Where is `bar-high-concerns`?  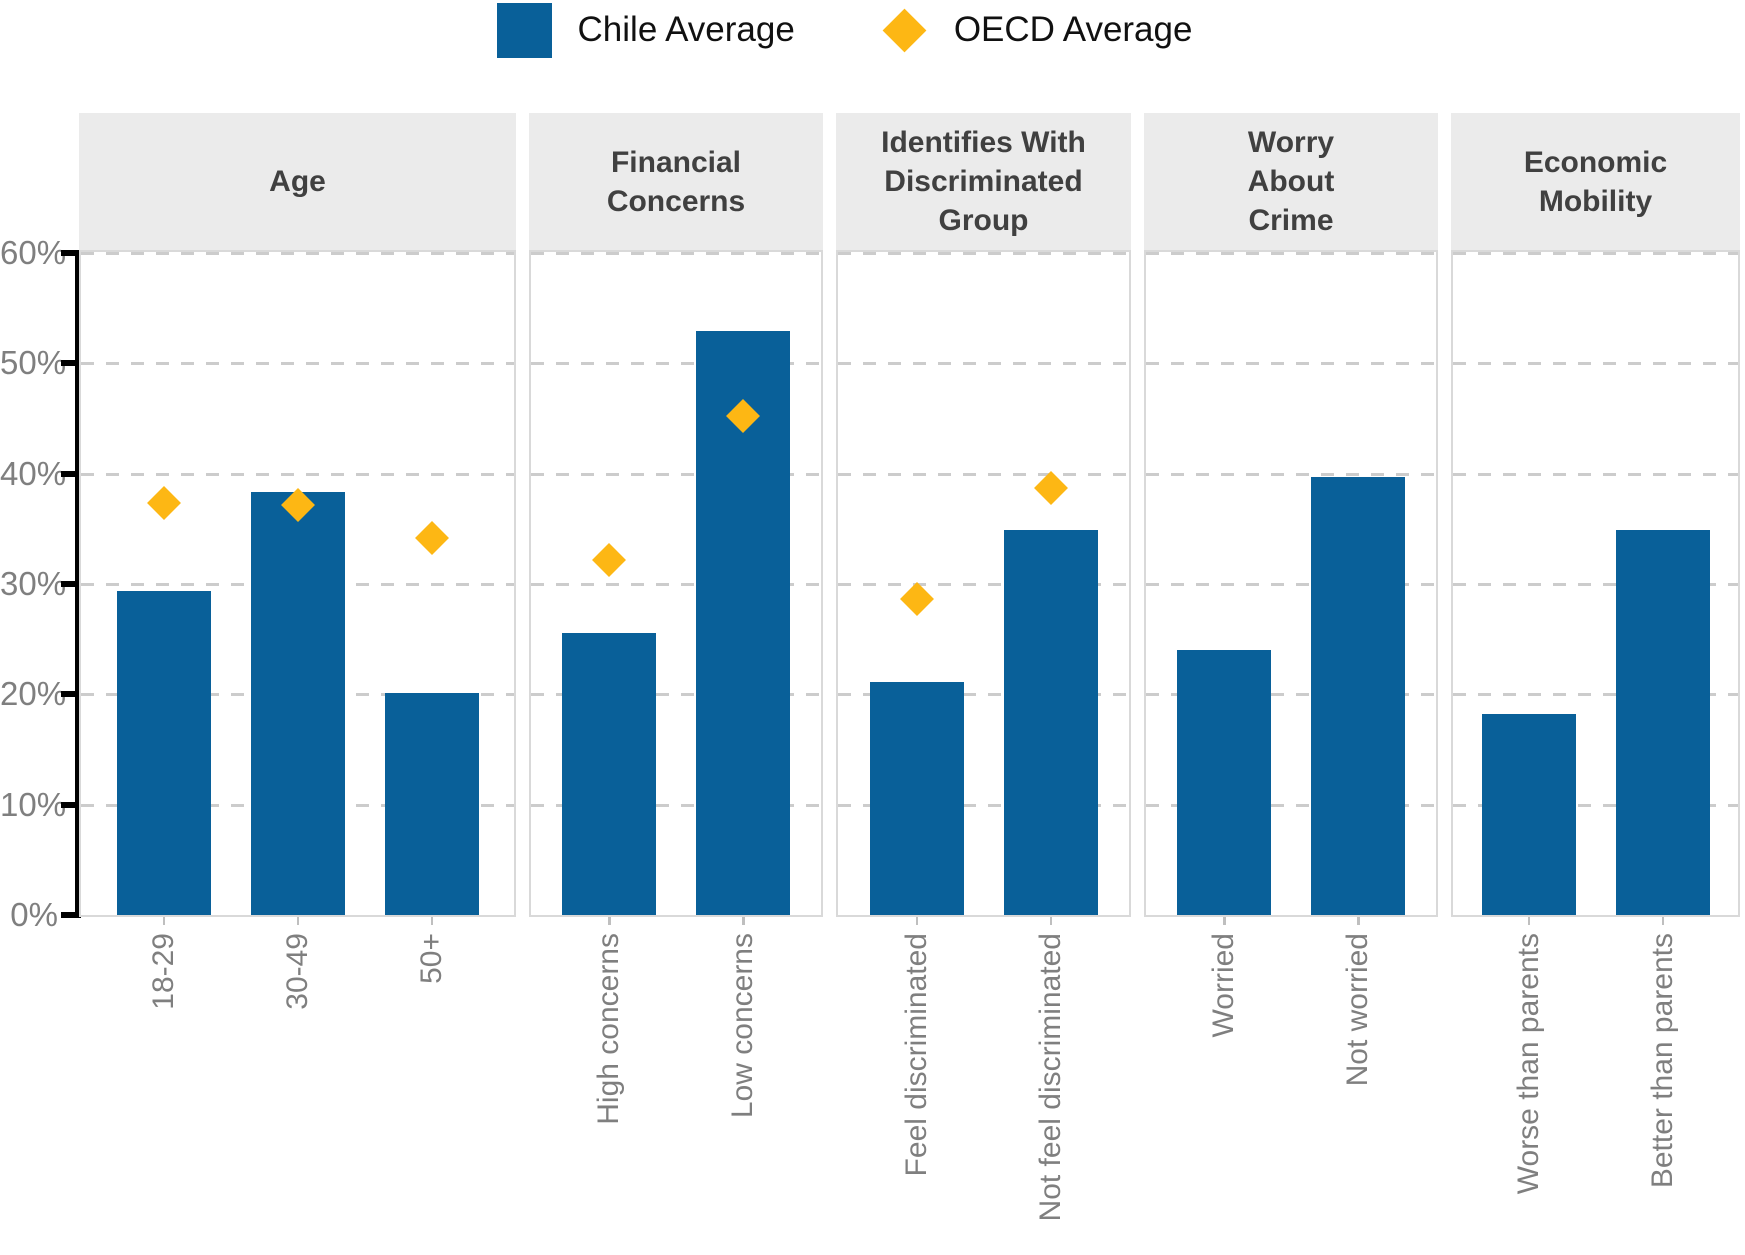 bar-high-concerns is located at coordinates (609, 773).